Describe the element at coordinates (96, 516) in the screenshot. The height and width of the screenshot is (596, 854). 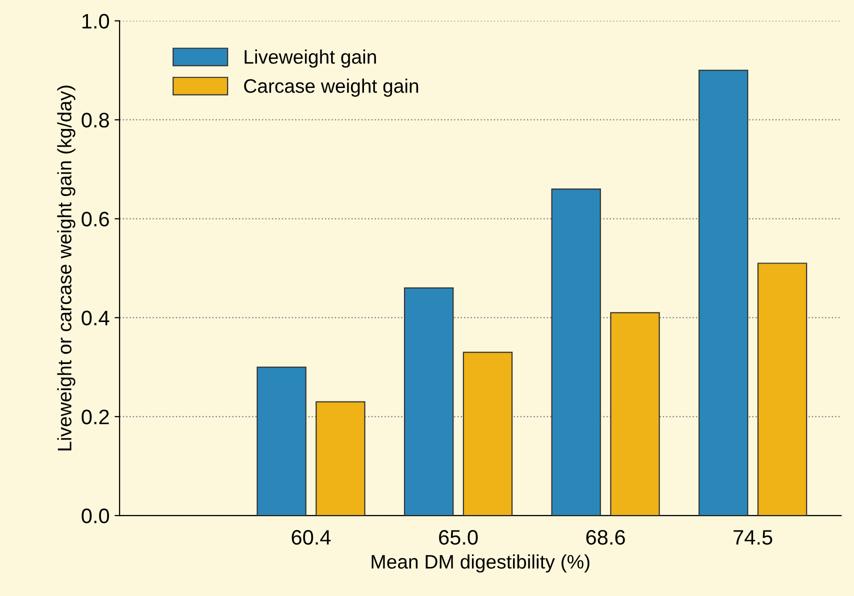
I see `y-tick-label: 0.0` at that location.